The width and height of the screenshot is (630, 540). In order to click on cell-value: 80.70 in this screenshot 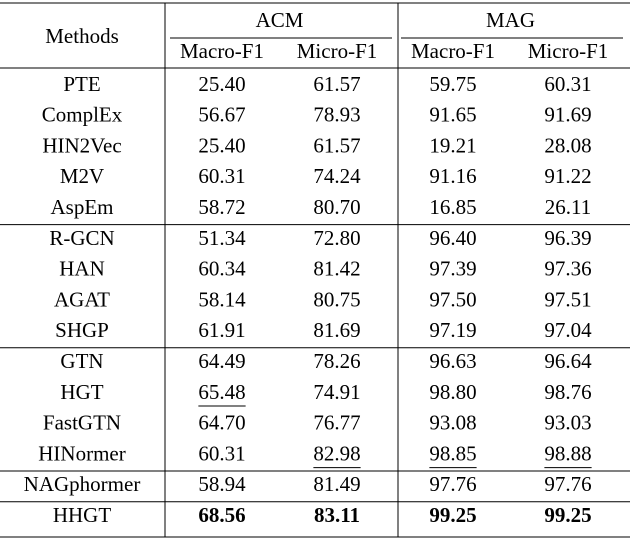, I will do `click(336, 207)`.